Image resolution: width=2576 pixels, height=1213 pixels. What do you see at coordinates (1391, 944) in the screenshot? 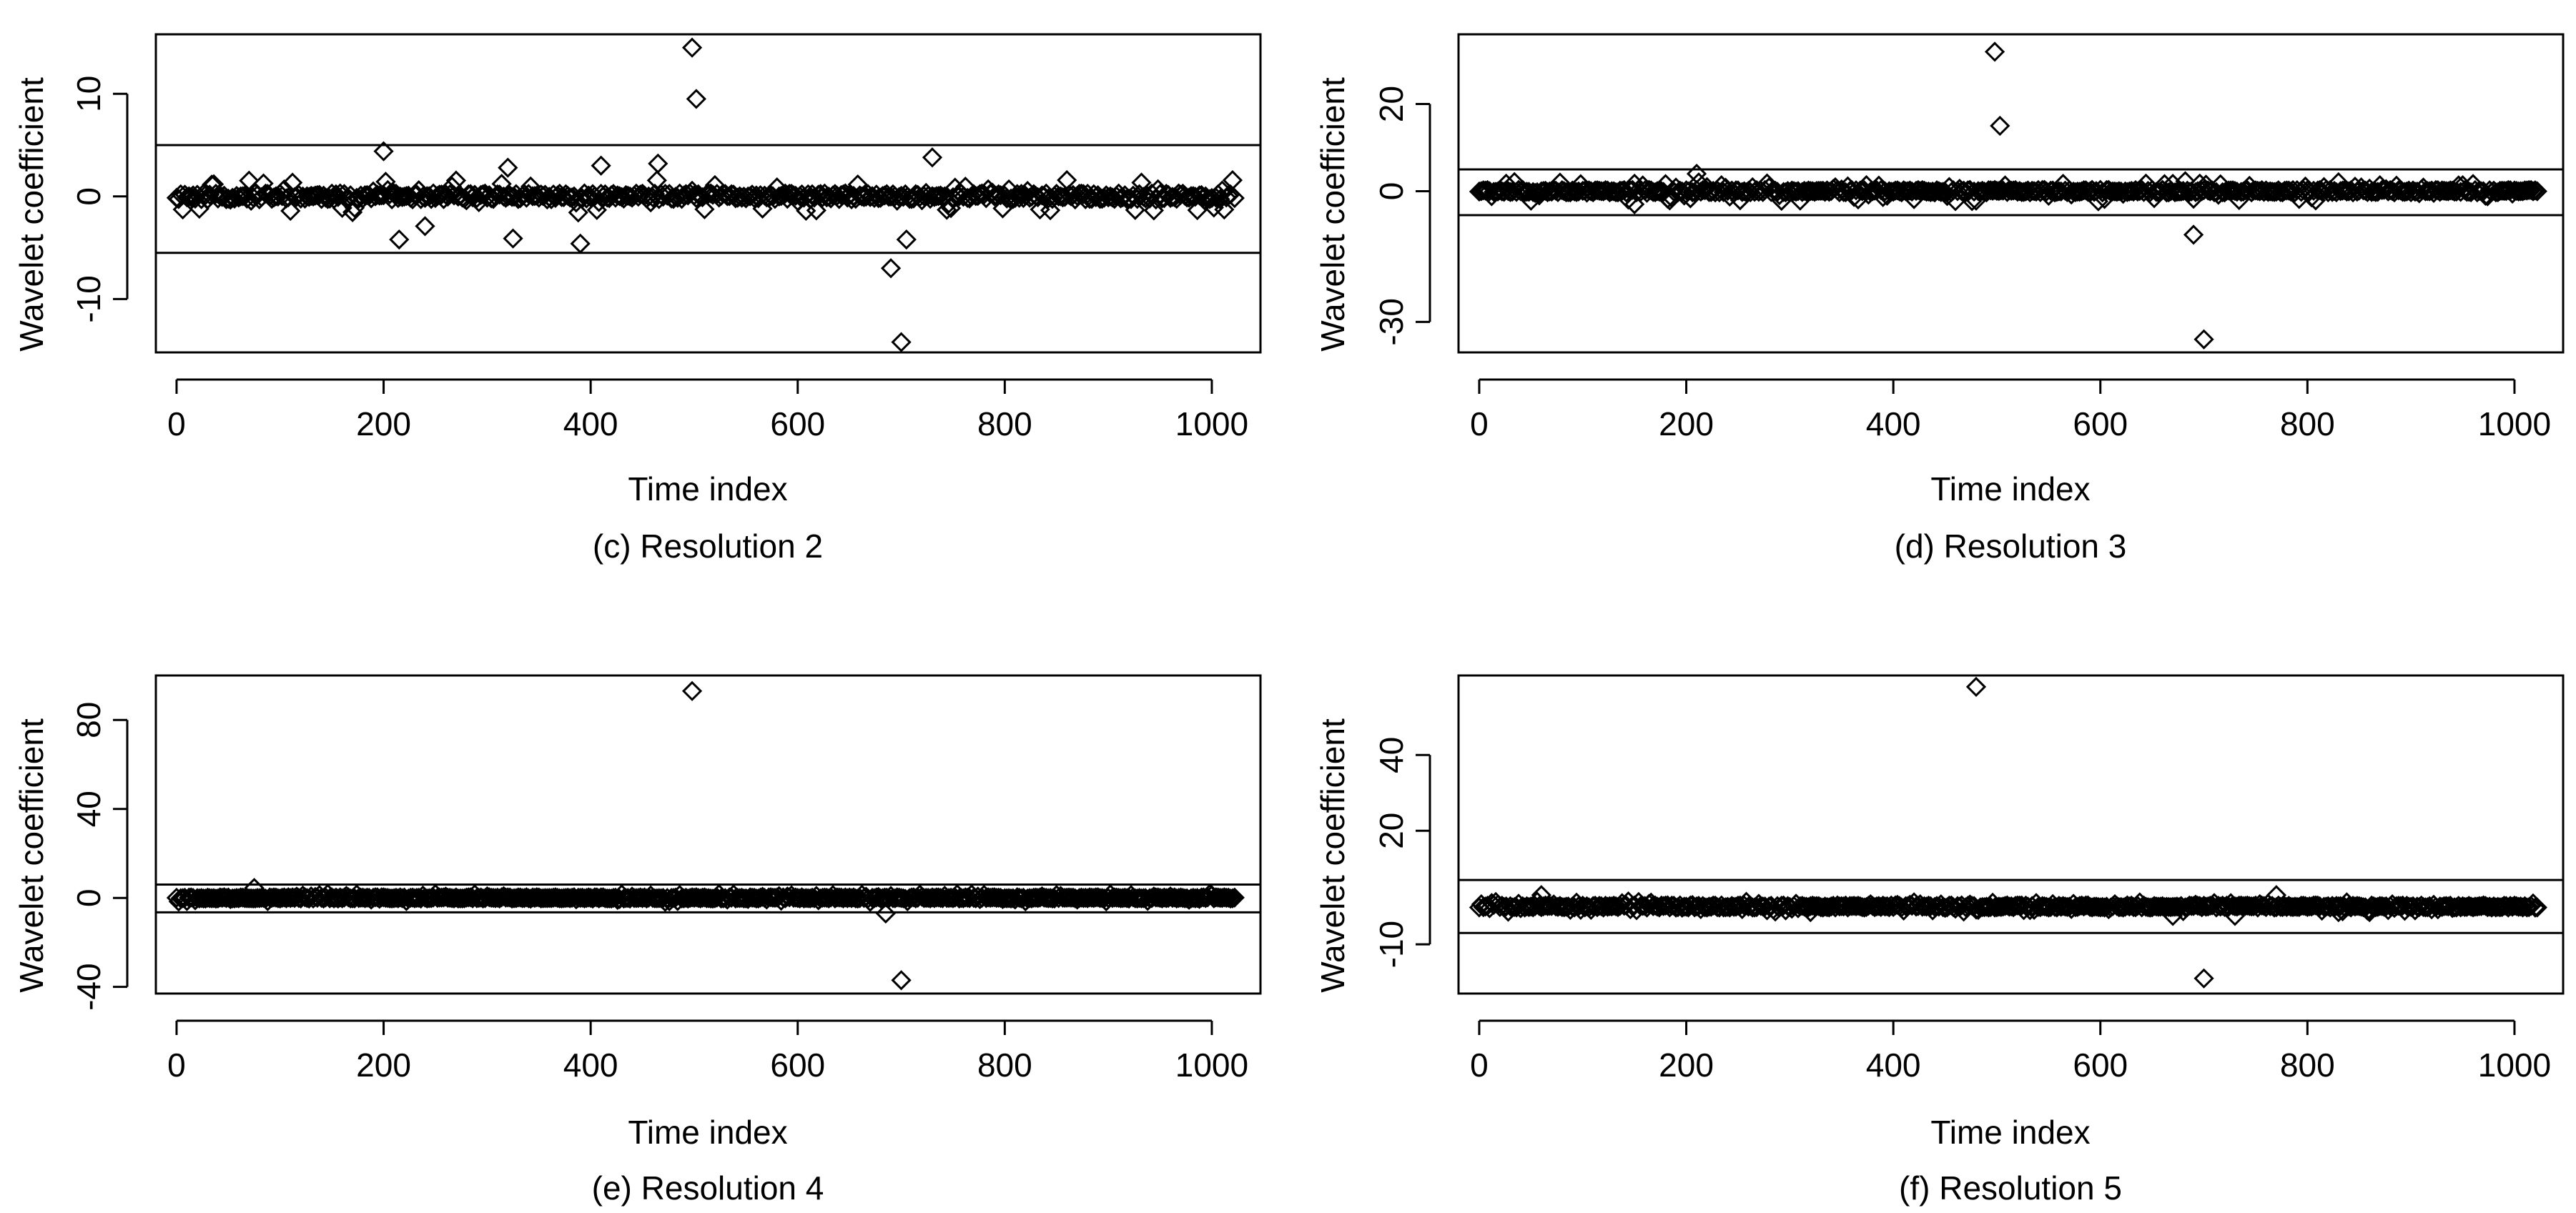
I see `y-tick-label: -10` at bounding box center [1391, 944].